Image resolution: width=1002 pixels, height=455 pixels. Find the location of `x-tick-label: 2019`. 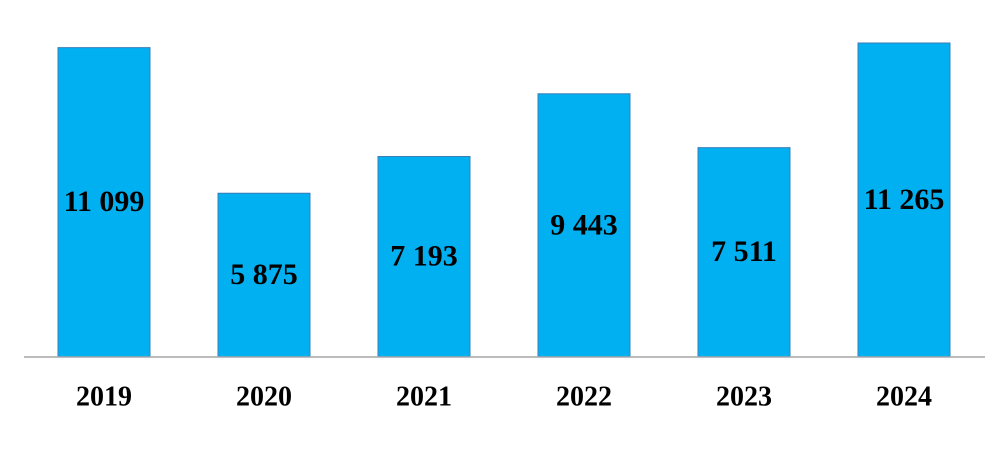

x-tick-label: 2019 is located at coordinates (104, 396).